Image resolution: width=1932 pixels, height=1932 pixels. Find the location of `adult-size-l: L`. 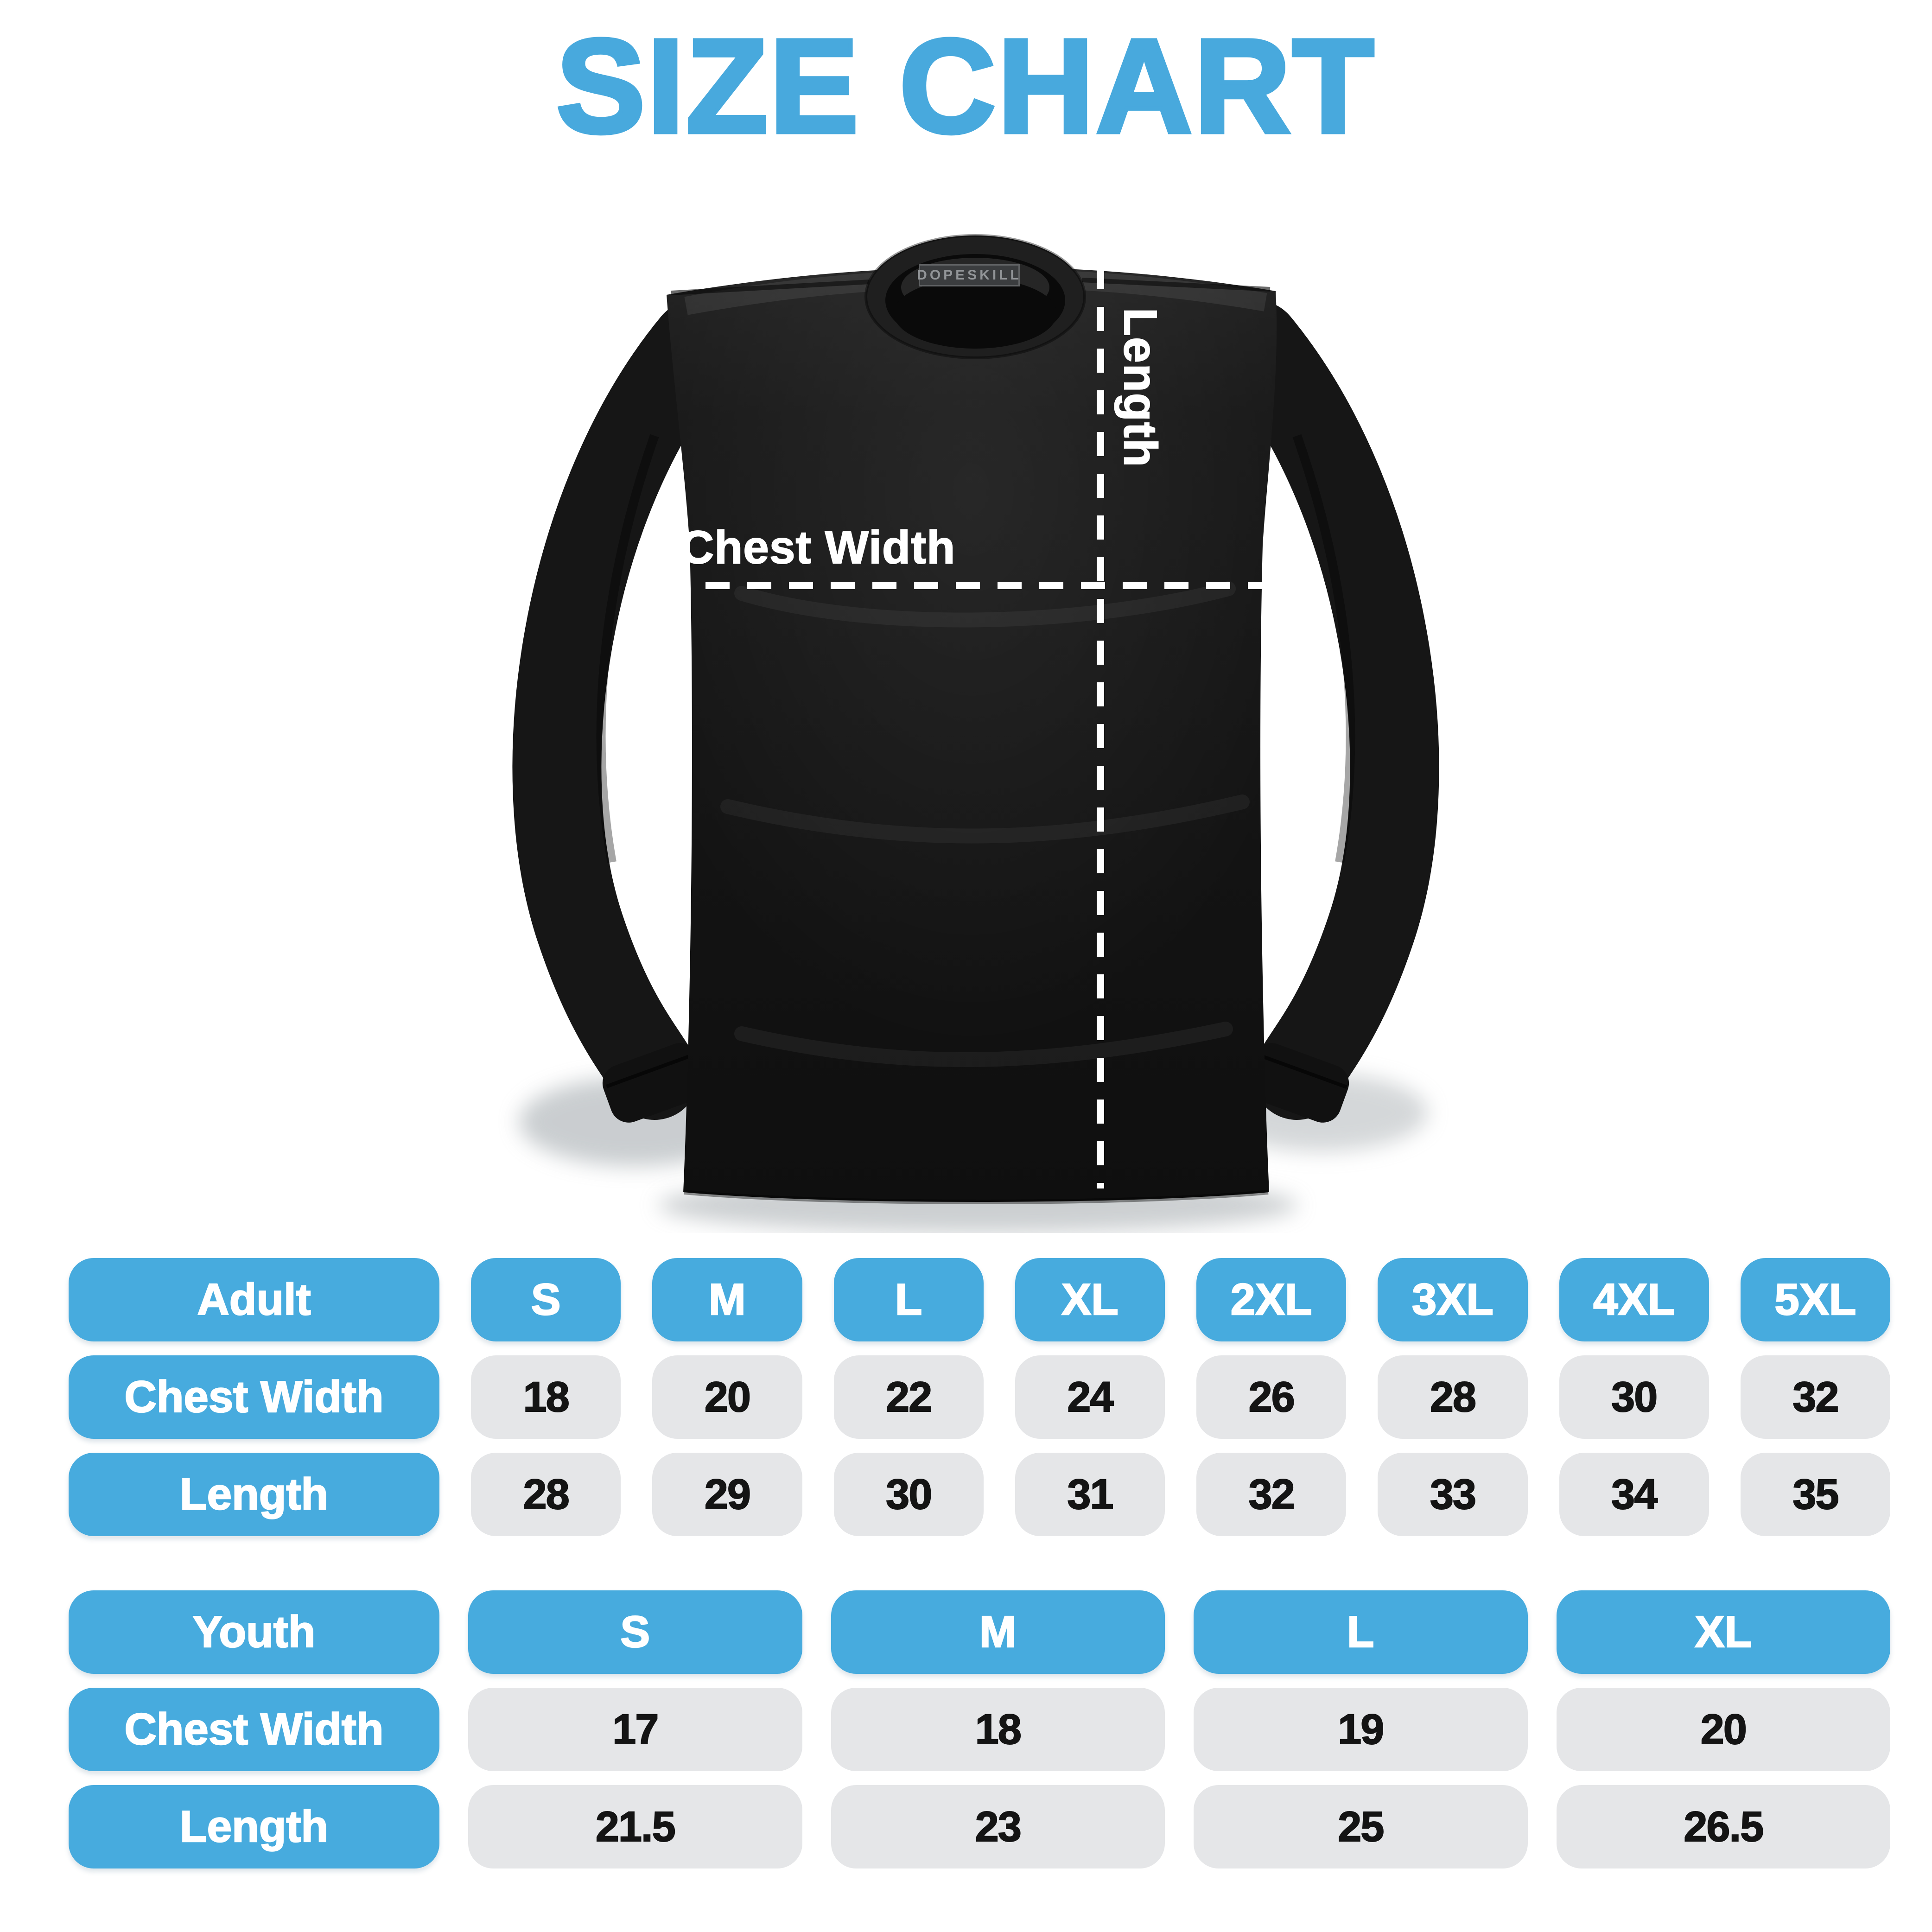

adult-size-l: L is located at coordinates (908, 1299).